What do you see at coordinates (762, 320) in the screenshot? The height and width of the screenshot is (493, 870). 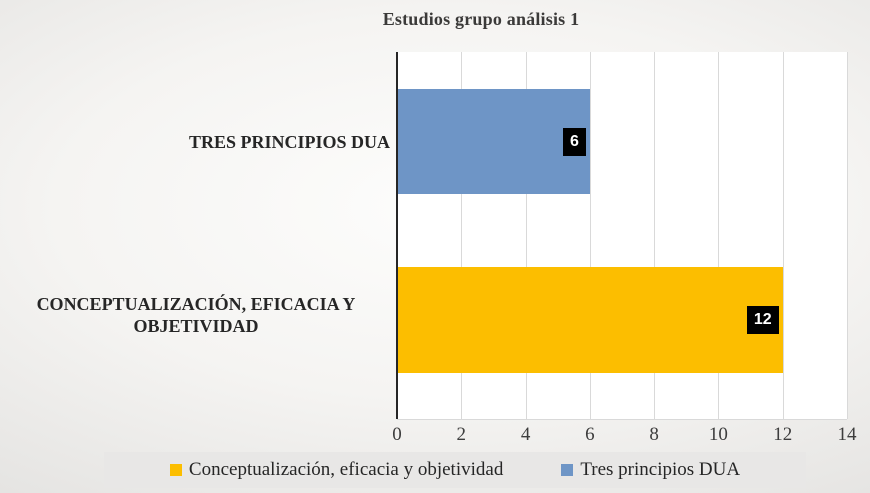 I see `data-label-box: 12` at bounding box center [762, 320].